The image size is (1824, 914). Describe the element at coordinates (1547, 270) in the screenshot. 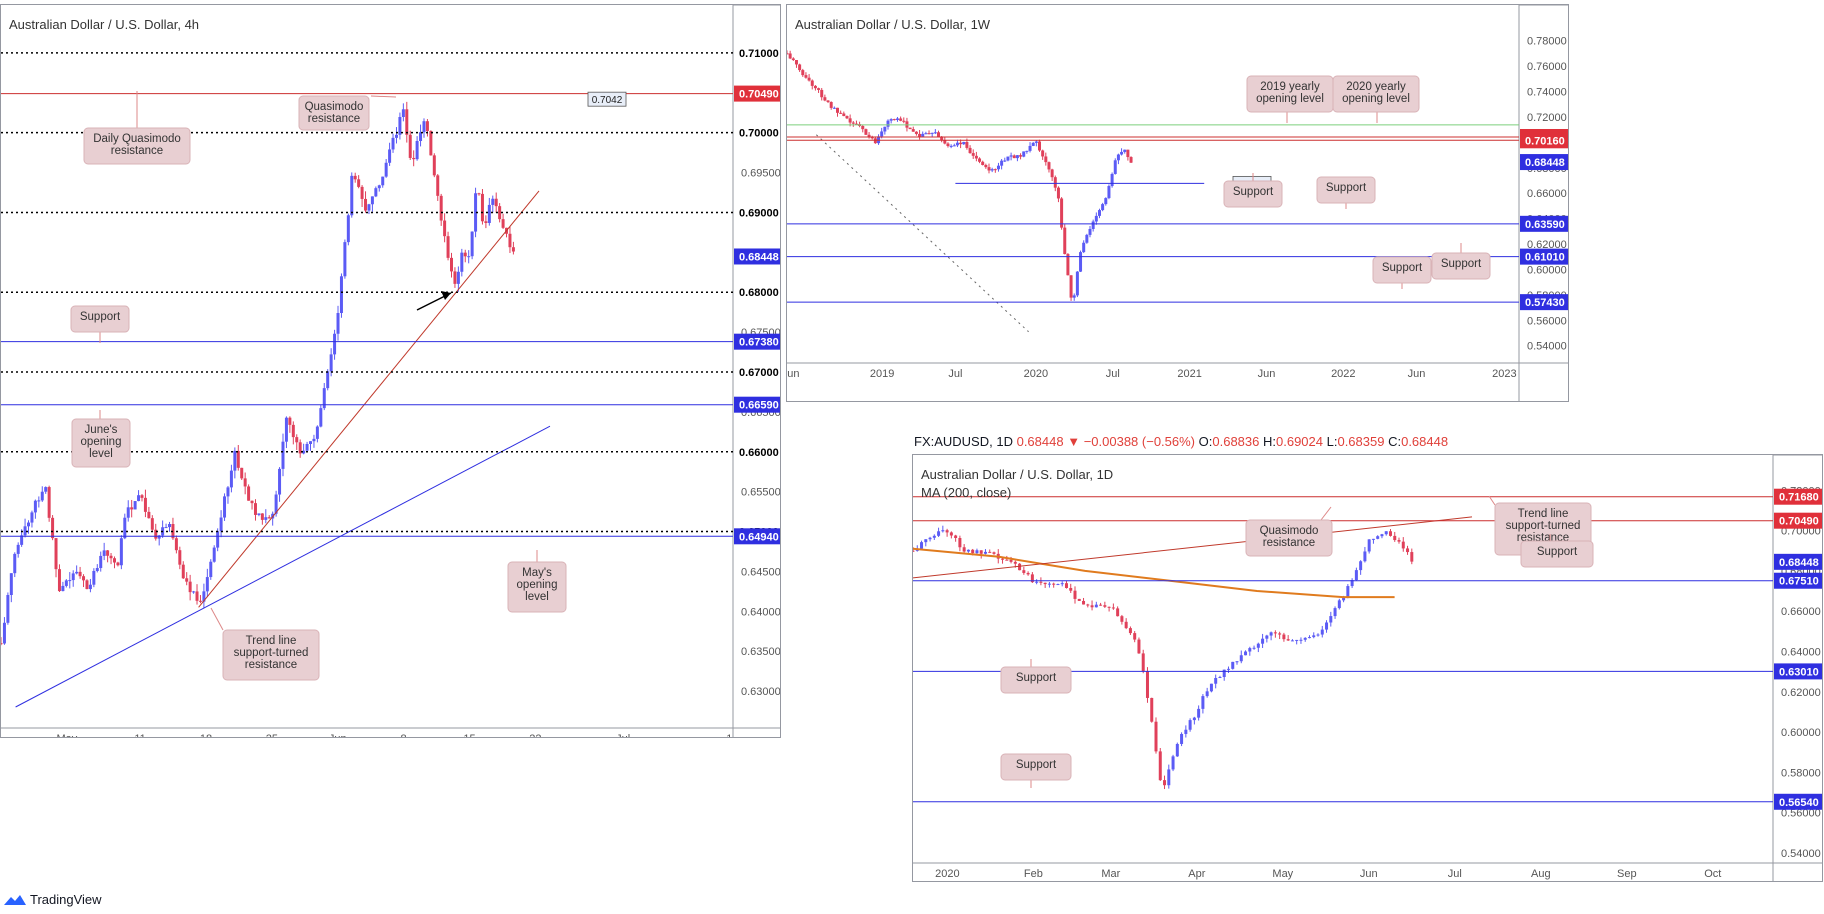

I see `y-tick-label: 0.60000` at that location.